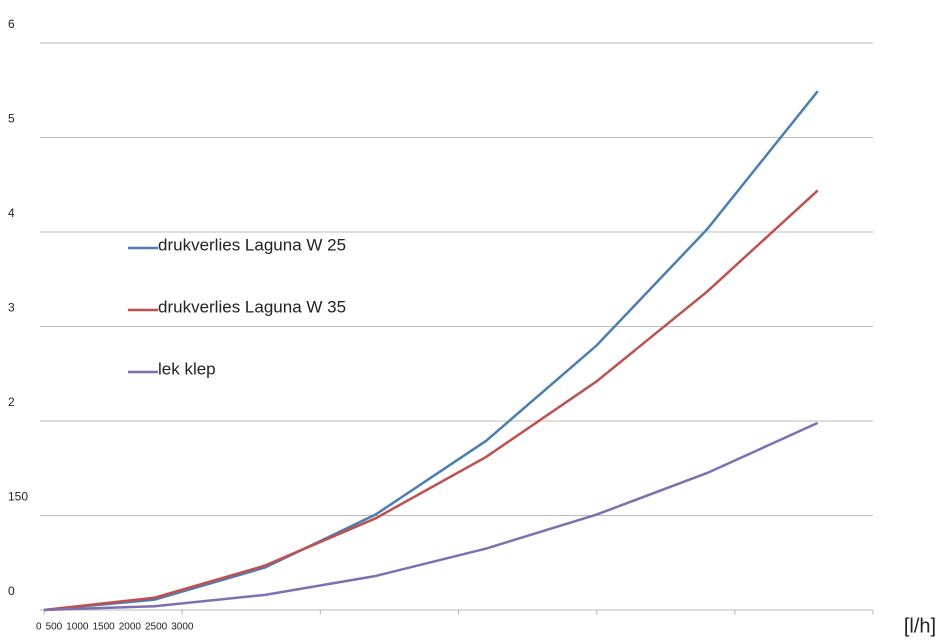 Image resolution: width=945 pixels, height=642 pixels. What do you see at coordinates (39, 627) in the screenshot?
I see `x-tick-label: 0` at bounding box center [39, 627].